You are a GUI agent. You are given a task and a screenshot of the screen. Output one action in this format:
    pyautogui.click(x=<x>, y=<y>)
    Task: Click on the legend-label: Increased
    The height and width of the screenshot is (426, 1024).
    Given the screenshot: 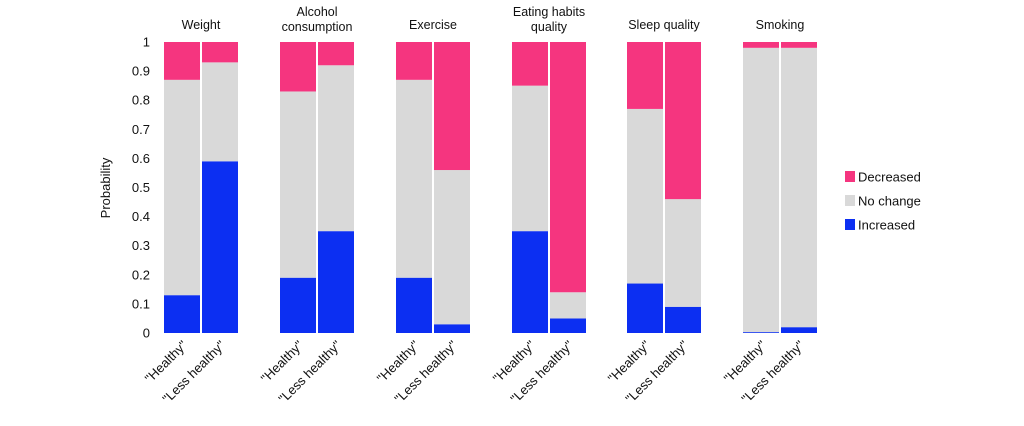 What is the action you would take?
    pyautogui.click(x=886, y=225)
    